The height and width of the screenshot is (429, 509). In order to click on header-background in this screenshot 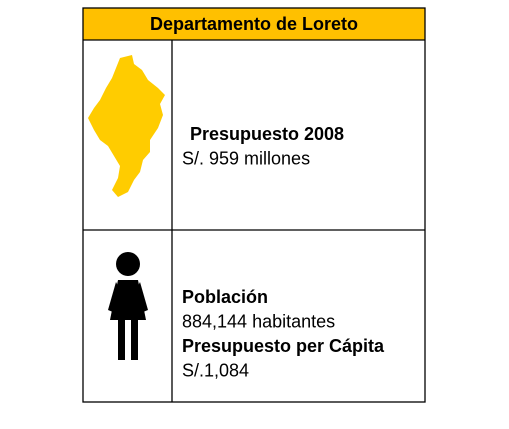, I will do `click(254, 24)`.